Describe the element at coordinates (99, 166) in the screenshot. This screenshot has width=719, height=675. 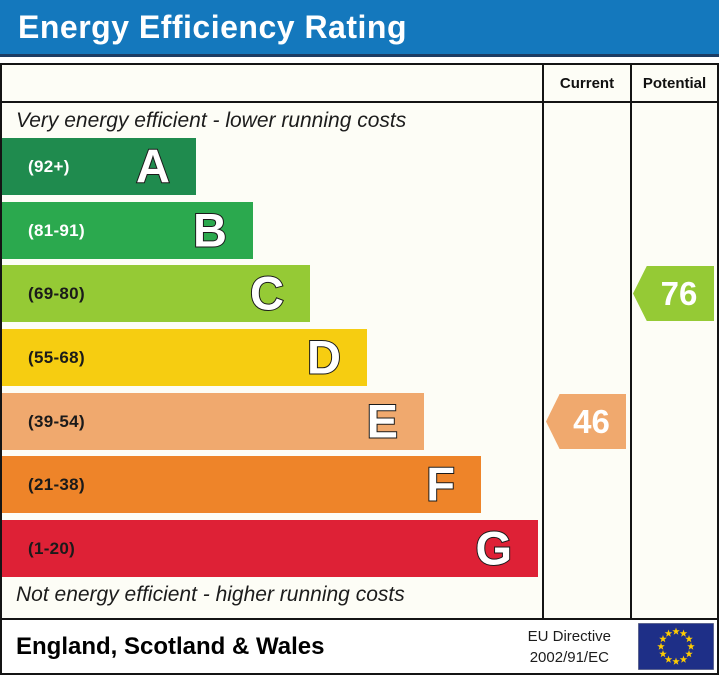
I see `band-row-a: (92+) A` at that location.